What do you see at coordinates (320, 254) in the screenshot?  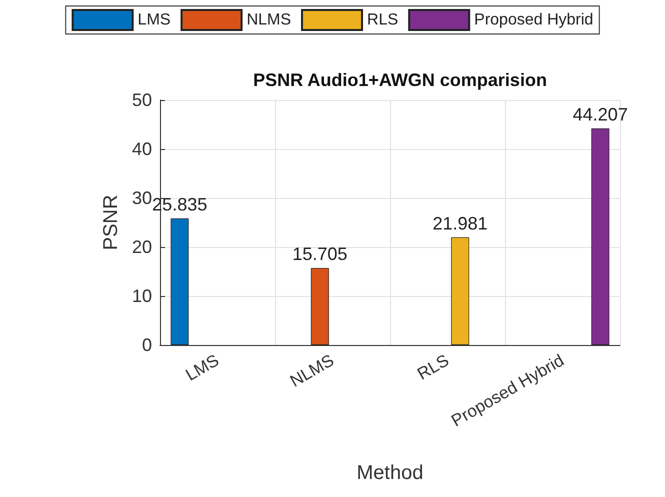 I see `data-label: 15.705` at bounding box center [320, 254].